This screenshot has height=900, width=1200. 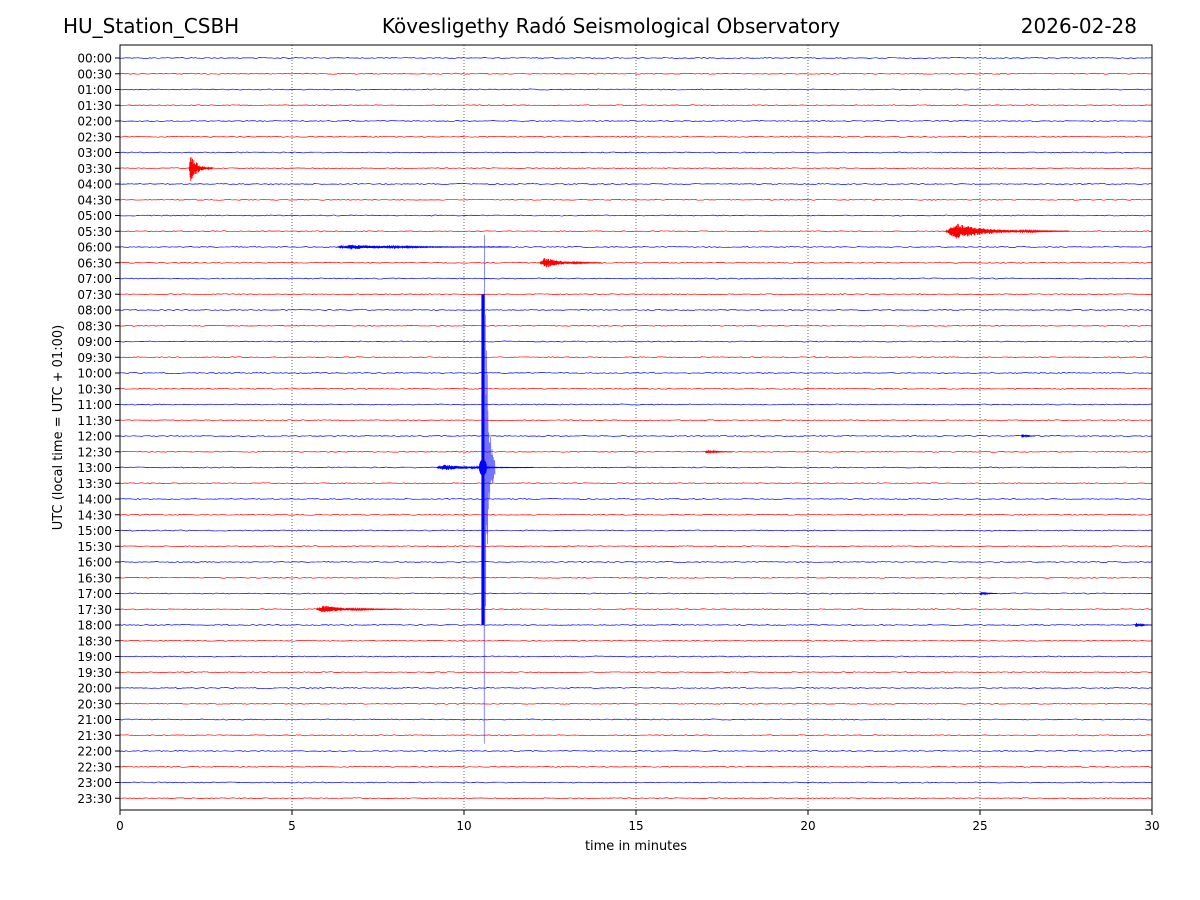 I want to click on x-tick-label: 20, so click(x=807, y=826).